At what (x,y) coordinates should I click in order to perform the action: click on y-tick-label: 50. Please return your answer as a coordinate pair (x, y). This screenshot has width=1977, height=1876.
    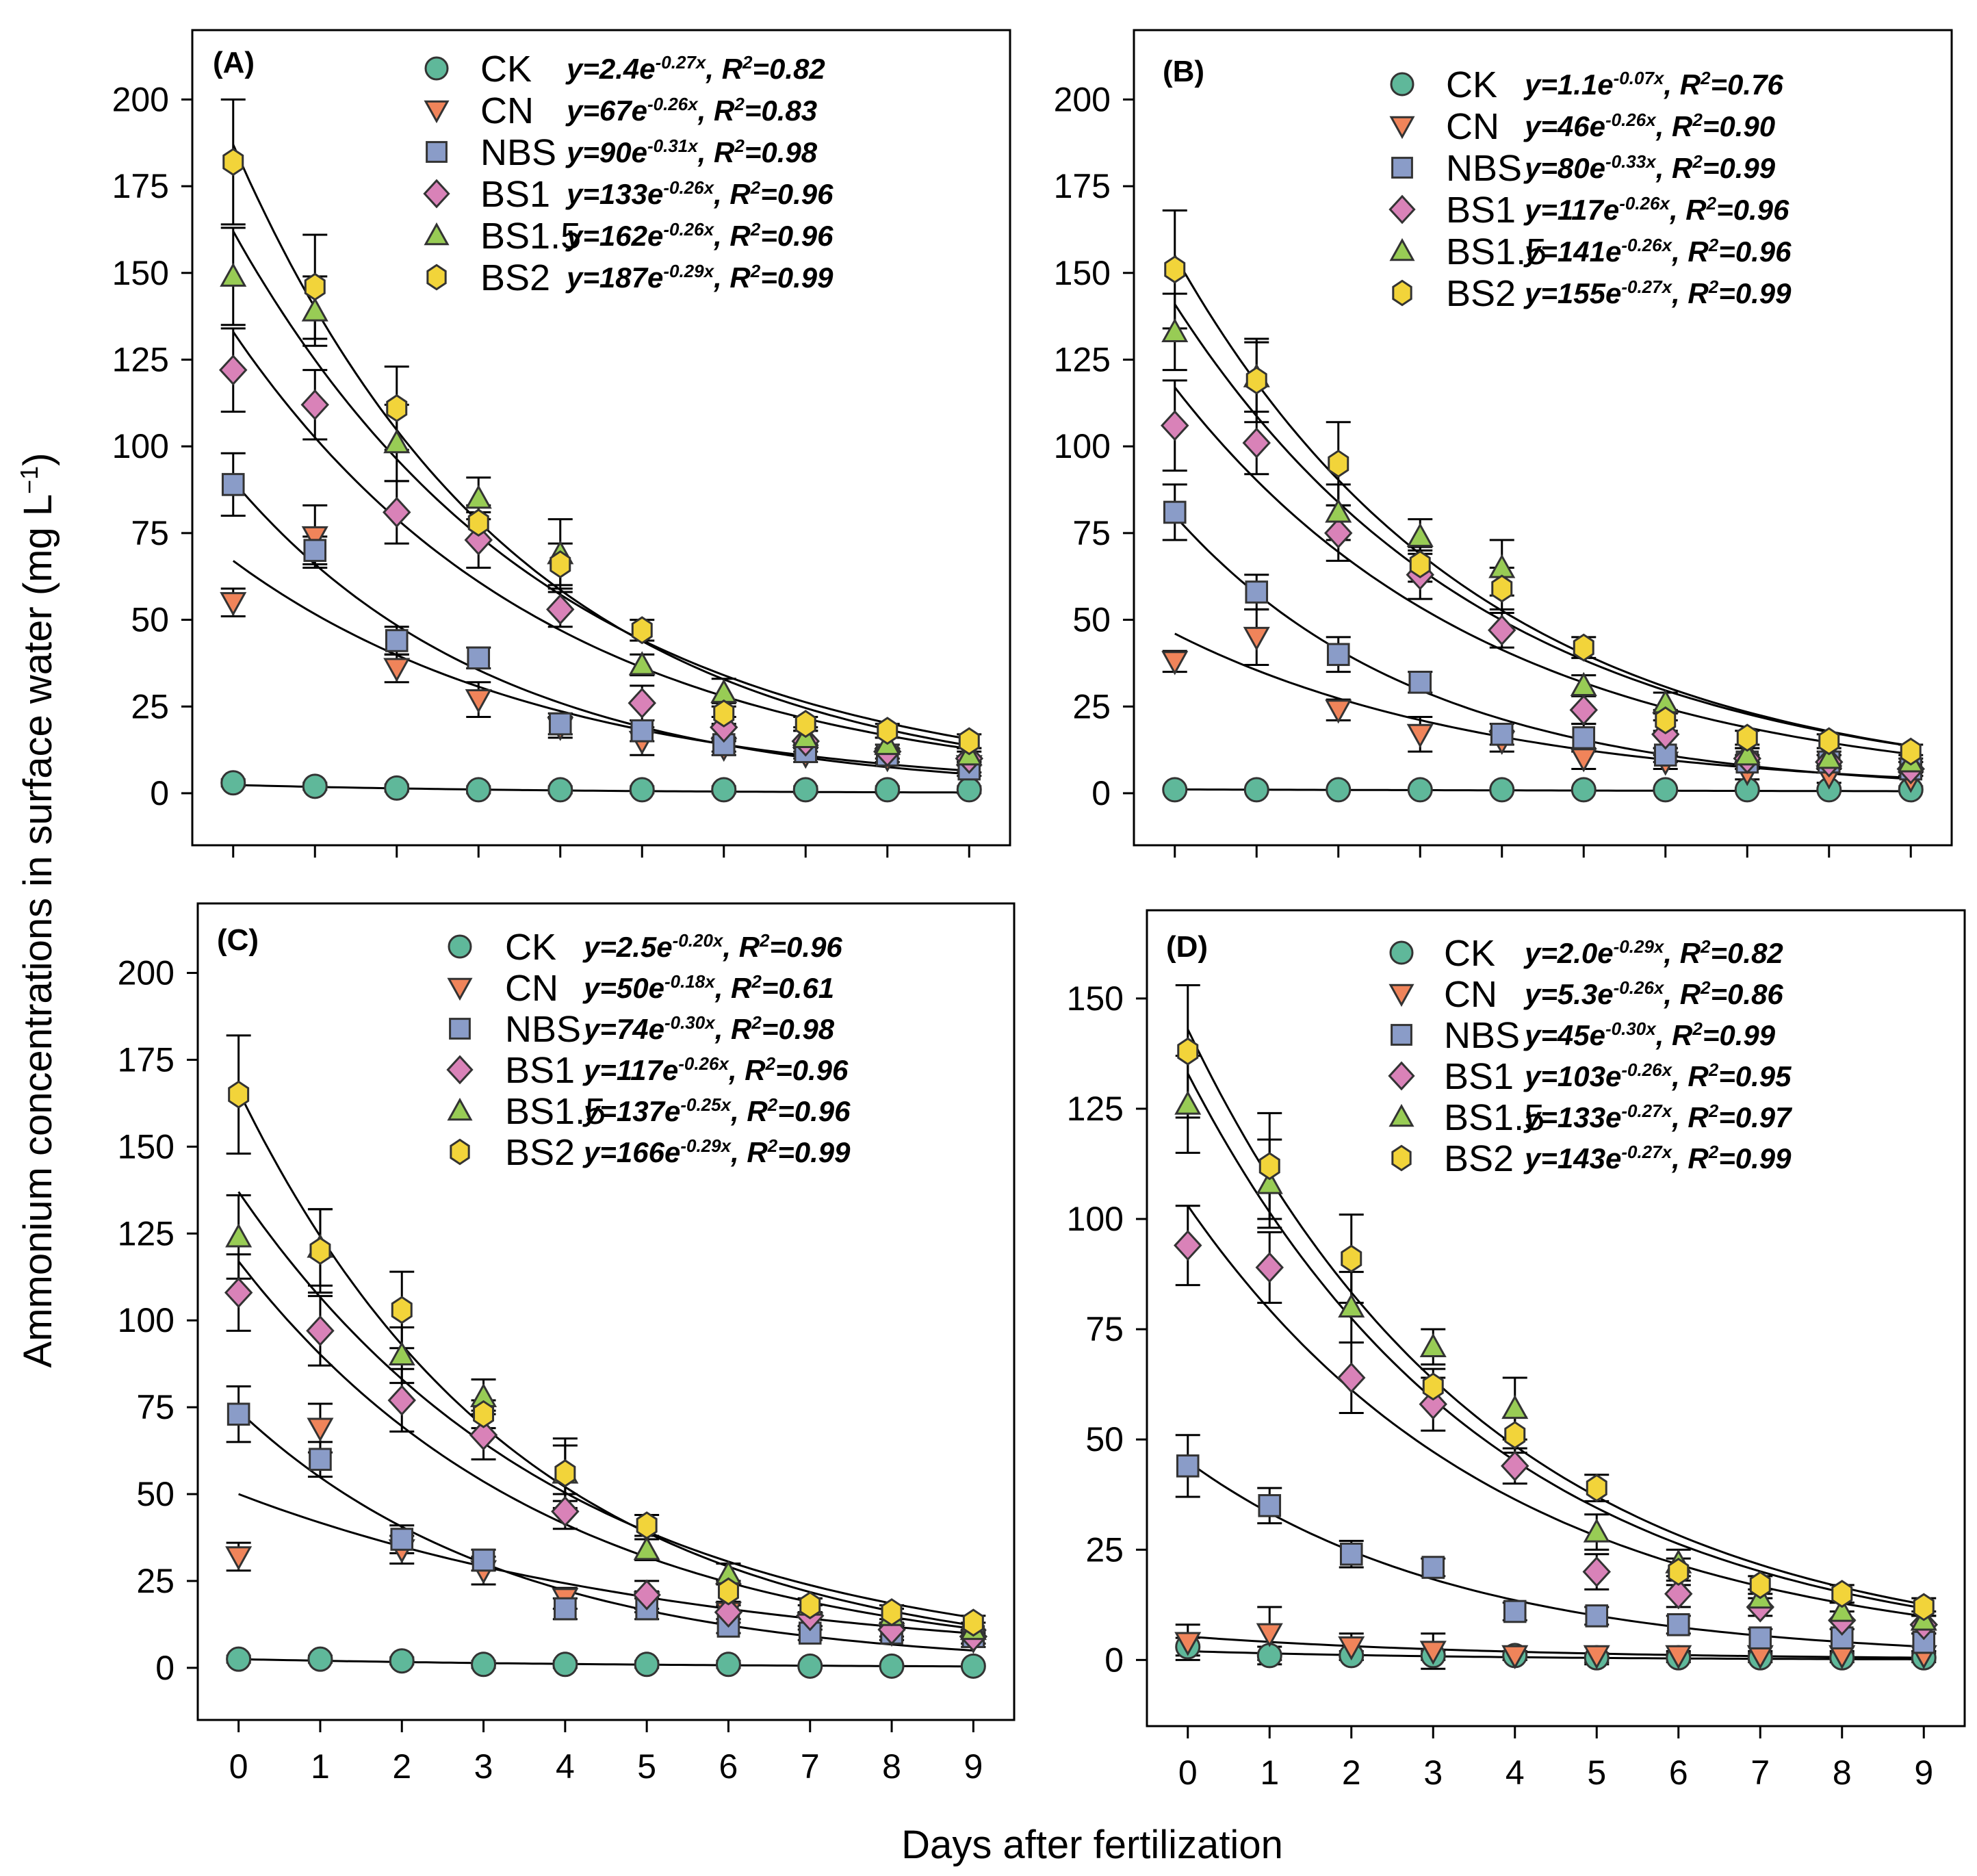
    Looking at the image, I should click on (1091, 620).